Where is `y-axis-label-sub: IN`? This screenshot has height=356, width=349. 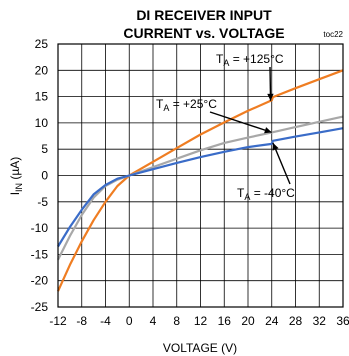
y-axis-label-sub: IN is located at coordinates (19, 187).